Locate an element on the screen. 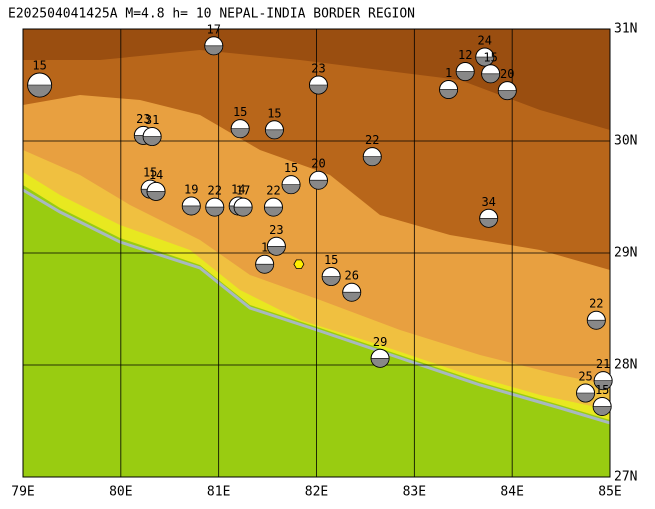  depth-label: 34 is located at coordinates (488, 202).